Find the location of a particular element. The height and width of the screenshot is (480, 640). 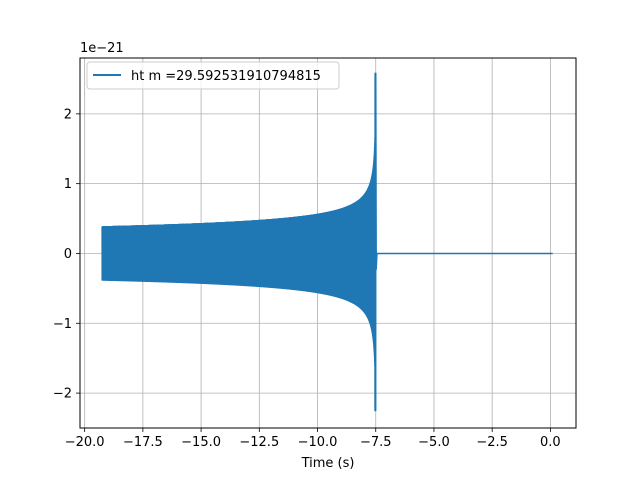

x-tick-label: −12.5 is located at coordinates (259, 442).